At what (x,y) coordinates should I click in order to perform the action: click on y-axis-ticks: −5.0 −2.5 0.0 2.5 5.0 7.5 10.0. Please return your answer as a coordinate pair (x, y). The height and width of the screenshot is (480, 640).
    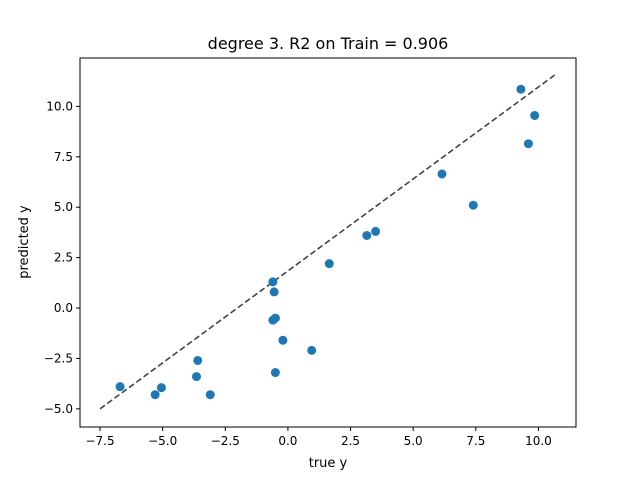
    Looking at the image, I should click on (62, 257).